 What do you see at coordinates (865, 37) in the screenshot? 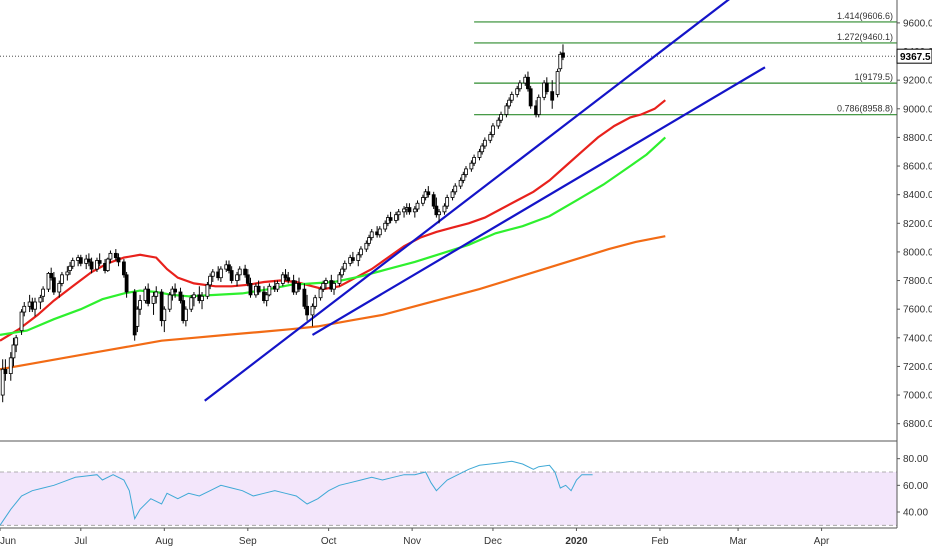
I see `fib-level-label: 1.272(9460.1)` at bounding box center [865, 37].